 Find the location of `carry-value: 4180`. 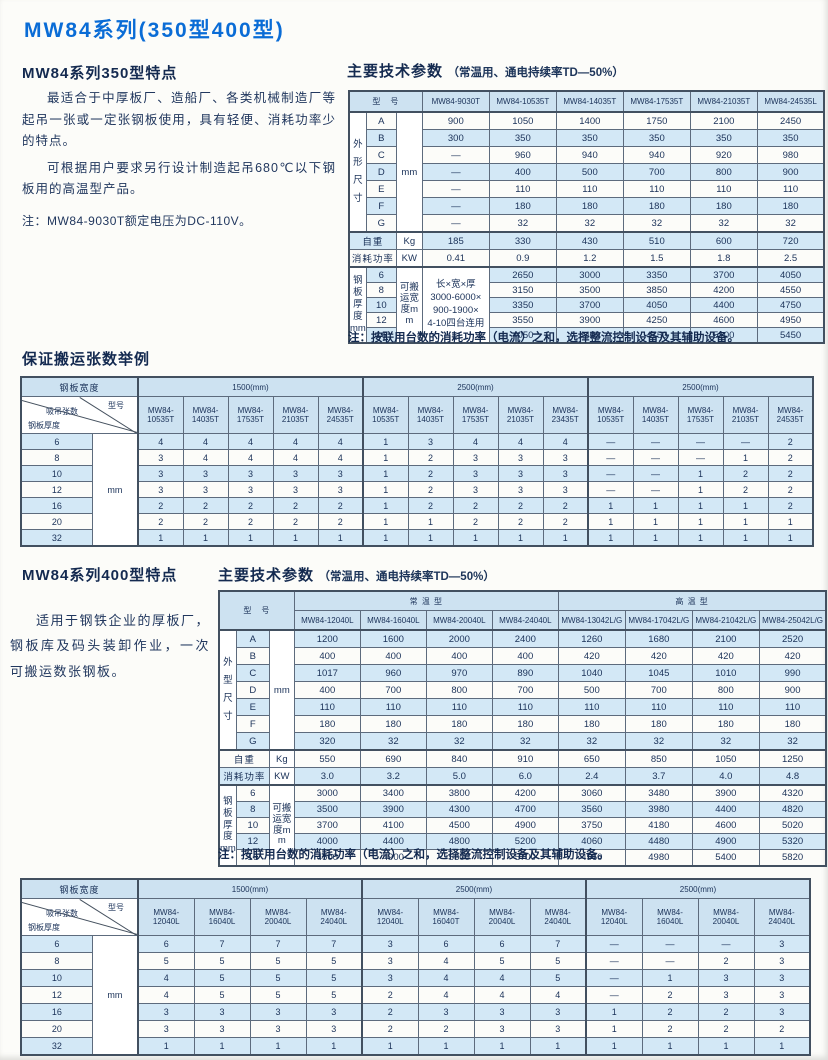

carry-value: 4180 is located at coordinates (658, 825).